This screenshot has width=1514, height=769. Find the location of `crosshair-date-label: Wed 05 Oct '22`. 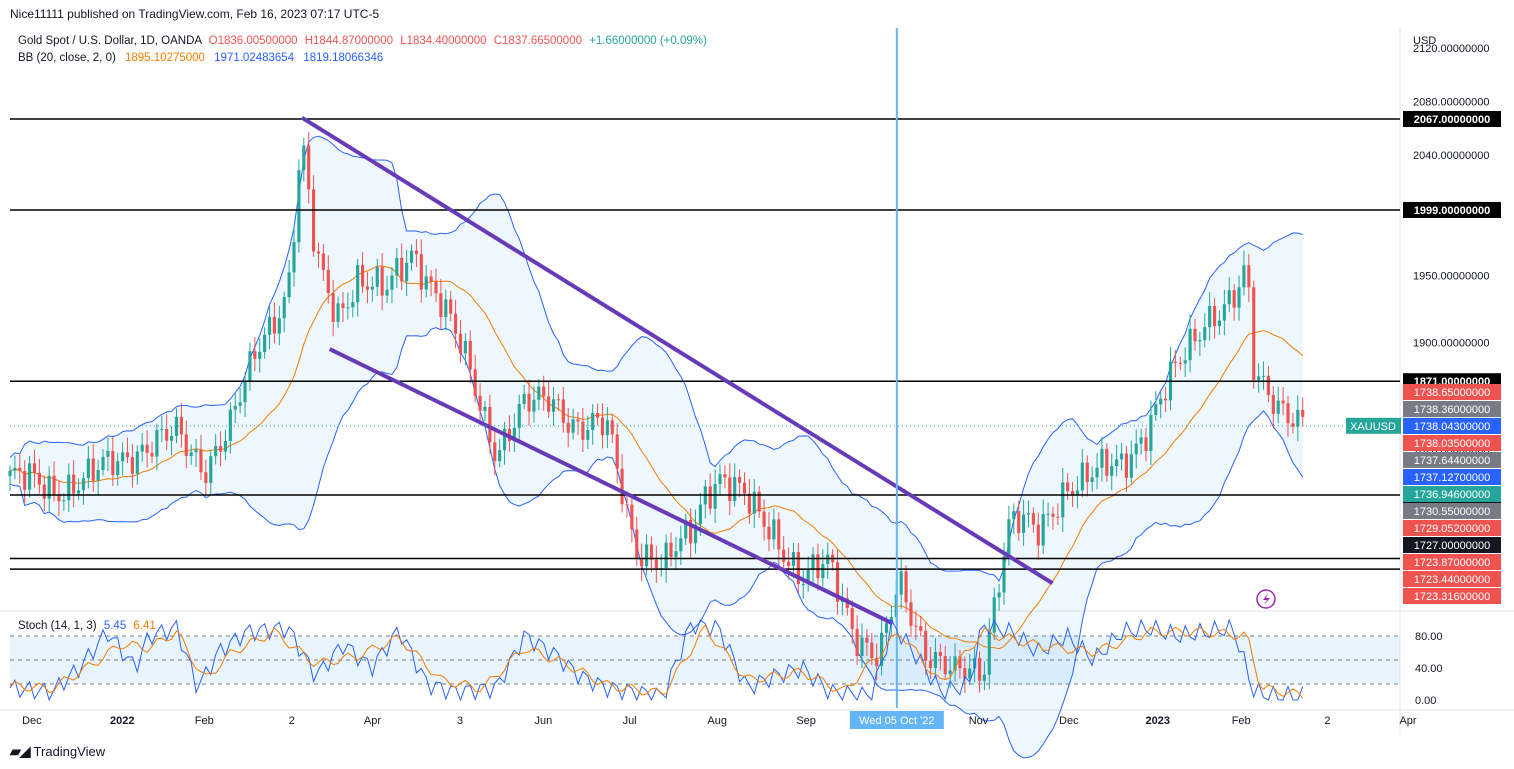

crosshair-date-label: Wed 05 Oct '22 is located at coordinates (896, 721).